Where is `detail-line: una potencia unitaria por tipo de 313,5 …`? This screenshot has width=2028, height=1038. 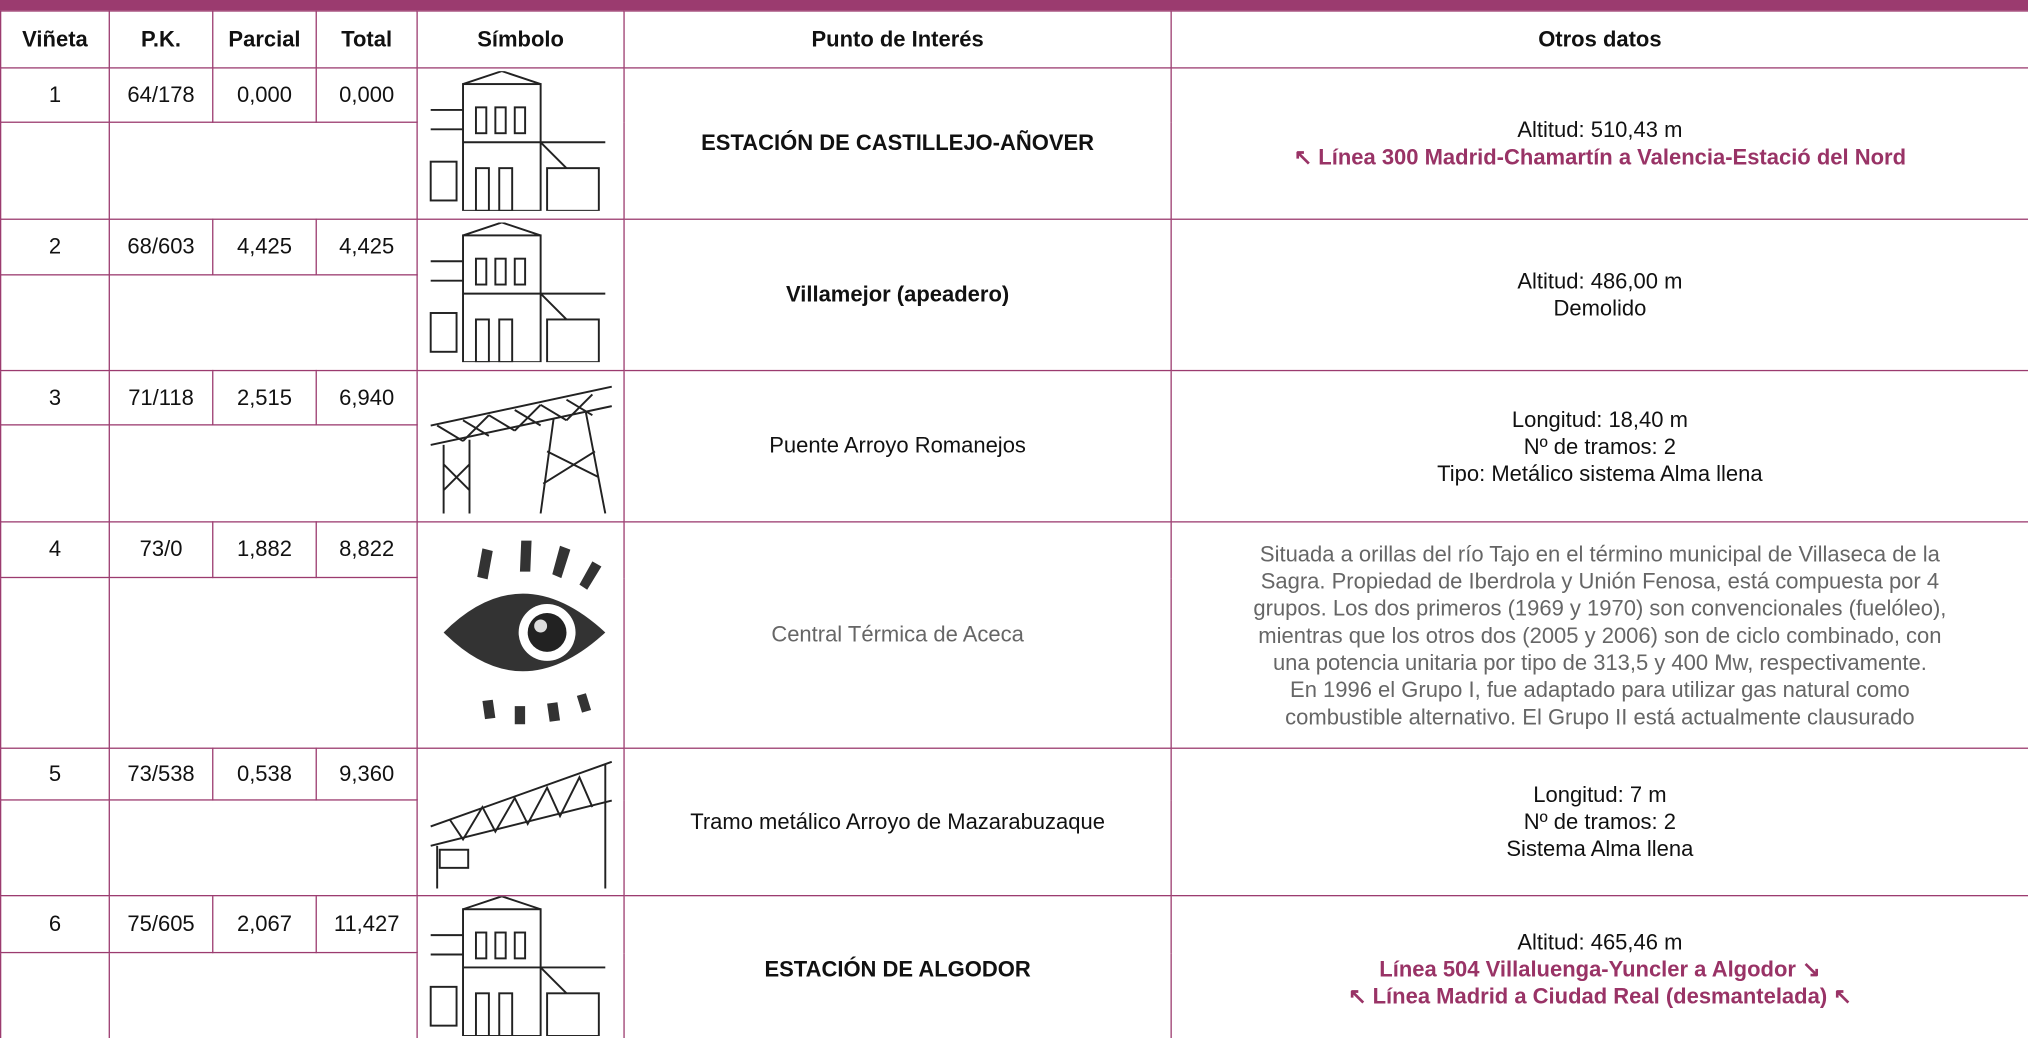
detail-line: una potencia unitaria por tipo de 313,5 … is located at coordinates (1599, 662).